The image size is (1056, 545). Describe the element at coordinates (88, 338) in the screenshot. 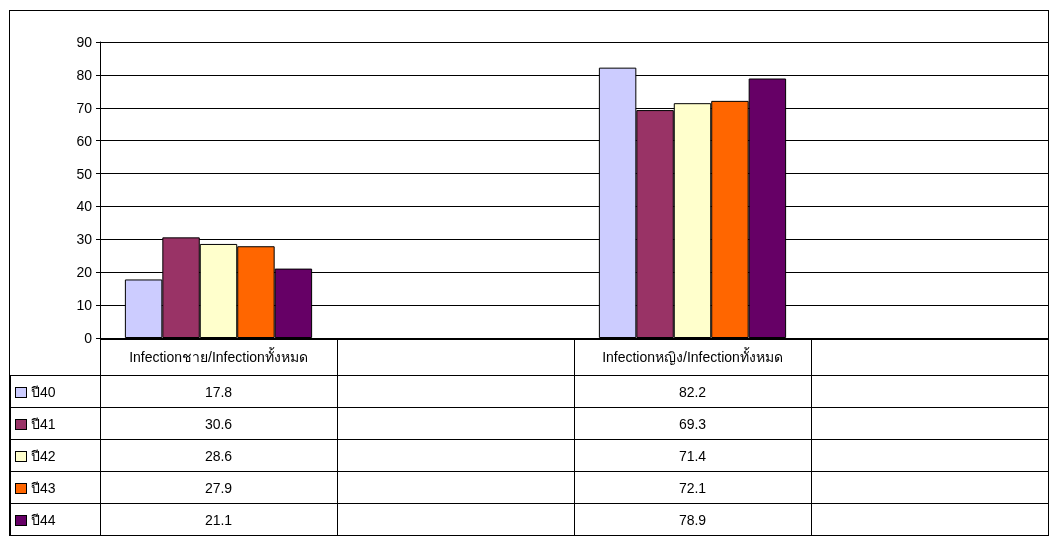

I see `y-tick-label: 0` at that location.